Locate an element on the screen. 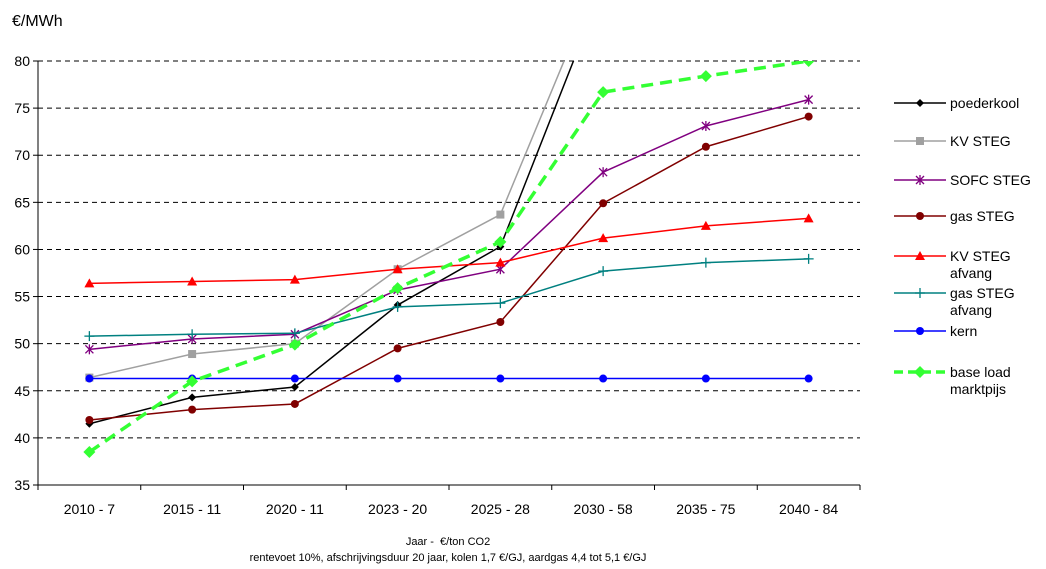  legend-label: base load marktpijs is located at coordinates (980, 380).